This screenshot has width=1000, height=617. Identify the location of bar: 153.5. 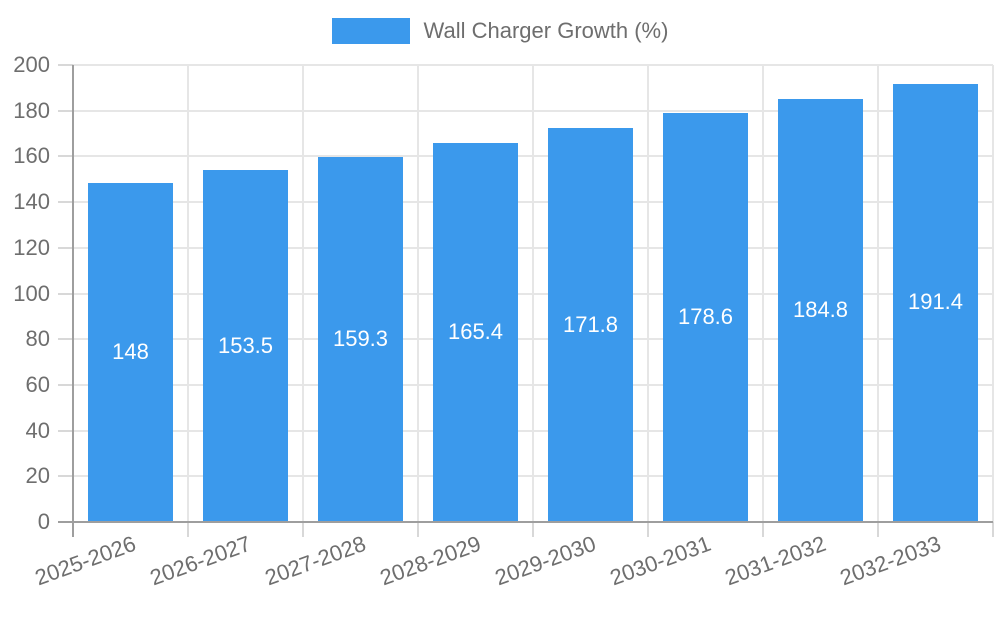
(245, 345).